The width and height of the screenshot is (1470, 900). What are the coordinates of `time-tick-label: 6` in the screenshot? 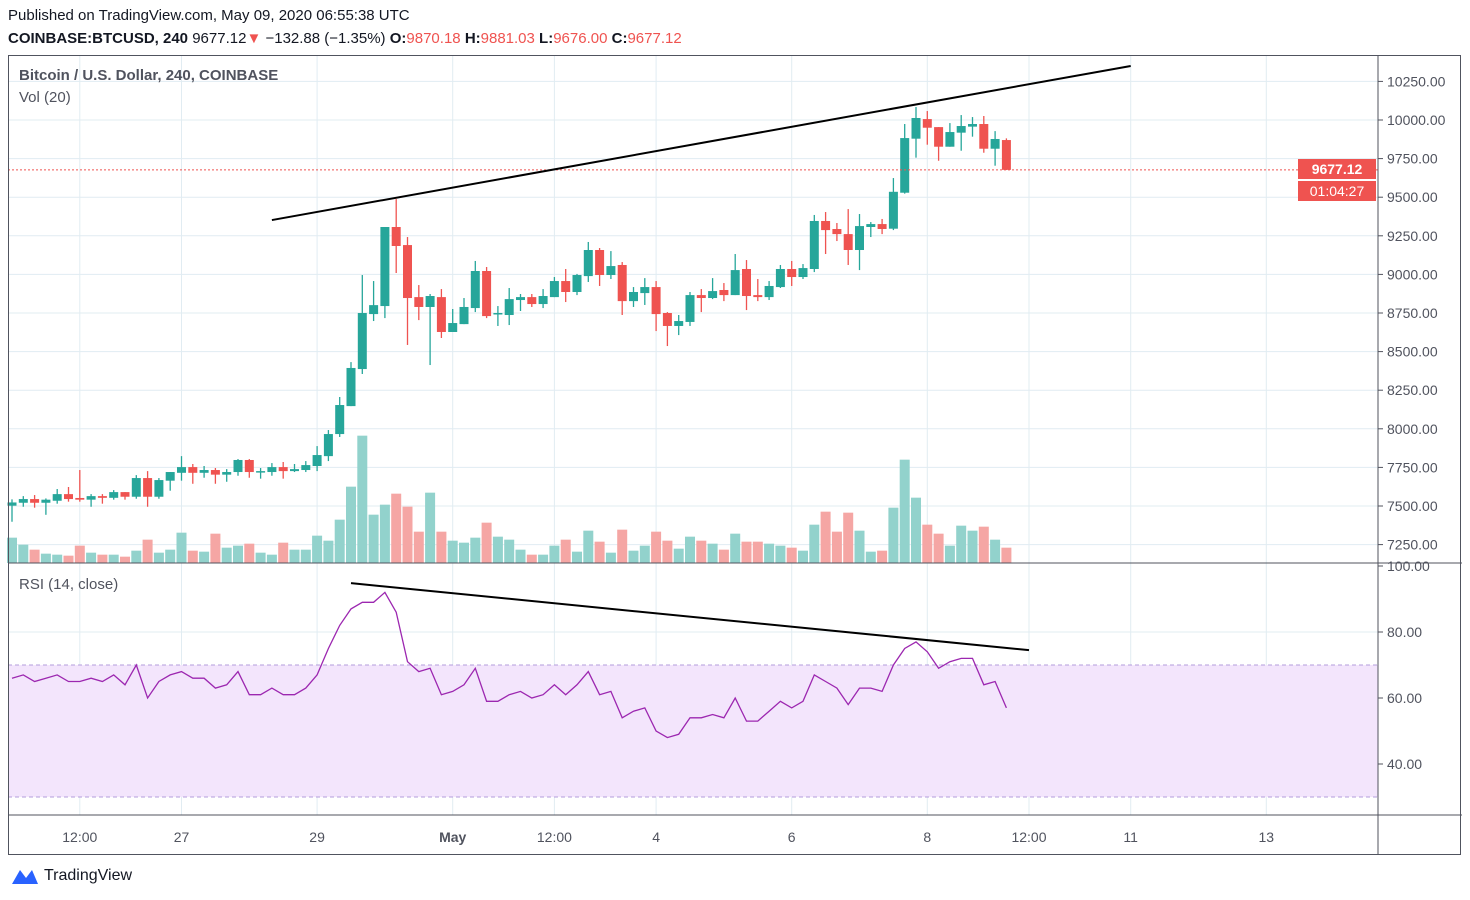 It's located at (792, 837).